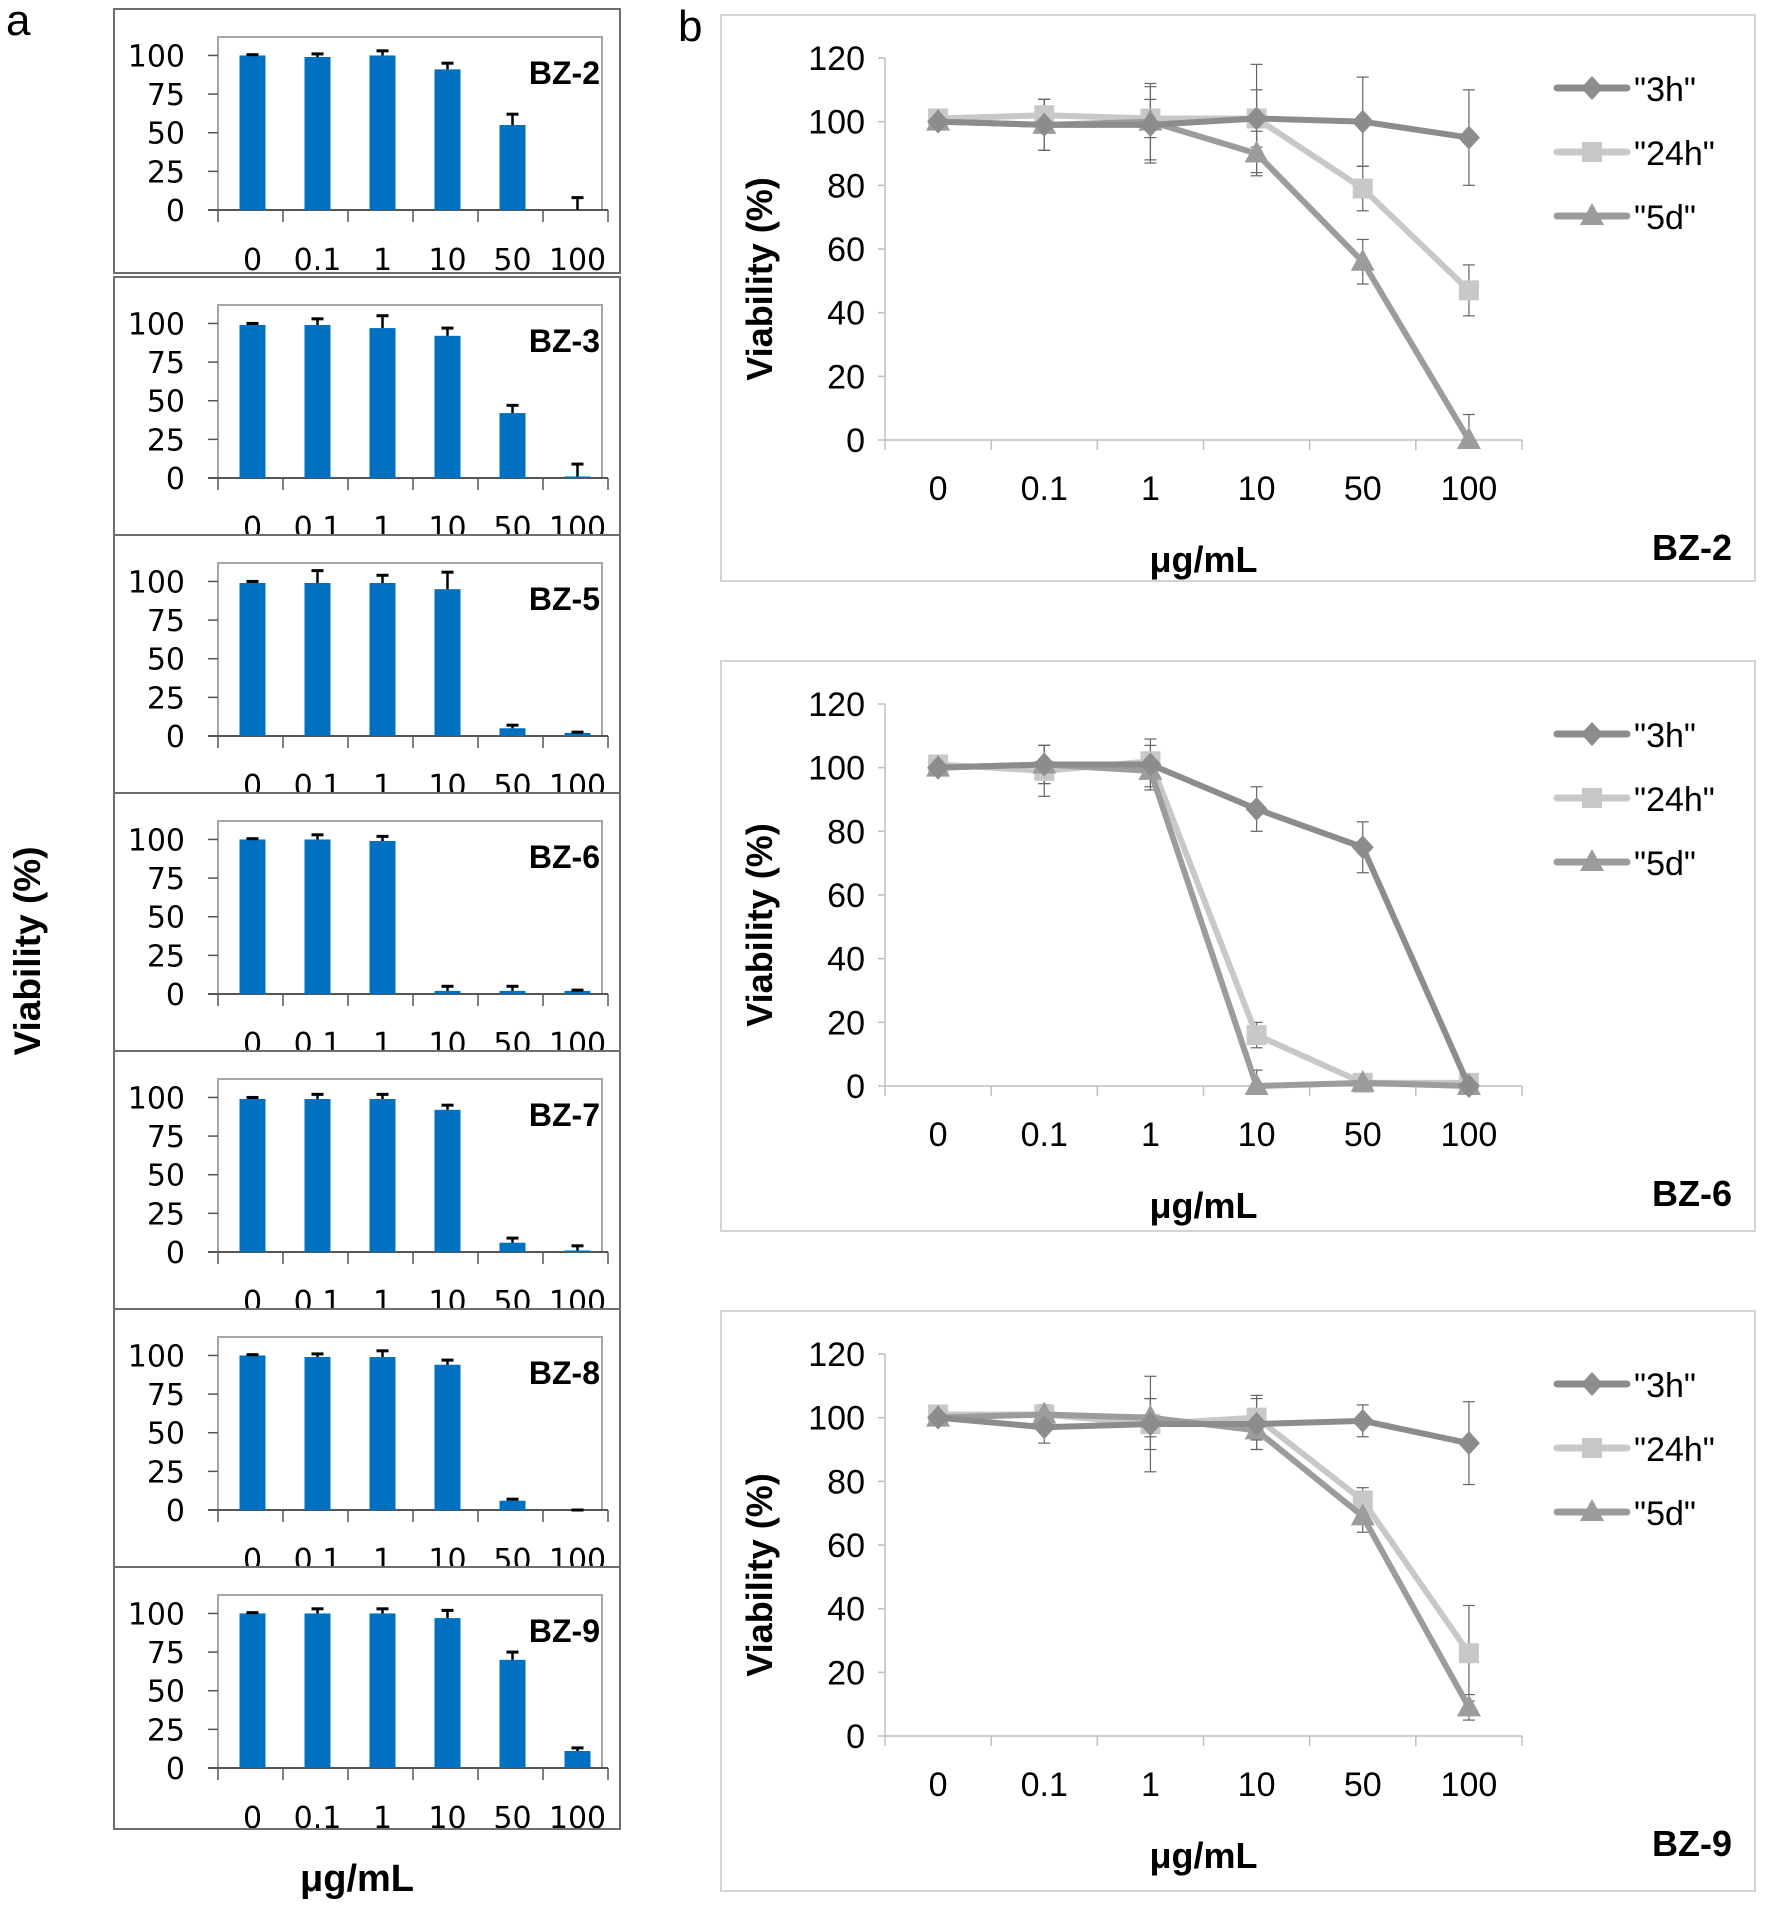  What do you see at coordinates (367, 927) in the screenshot?
I see `bar-chart-bz-6: 0 25 50 75 100 0 0.1 1 10 50 100 BZ-6` at bounding box center [367, 927].